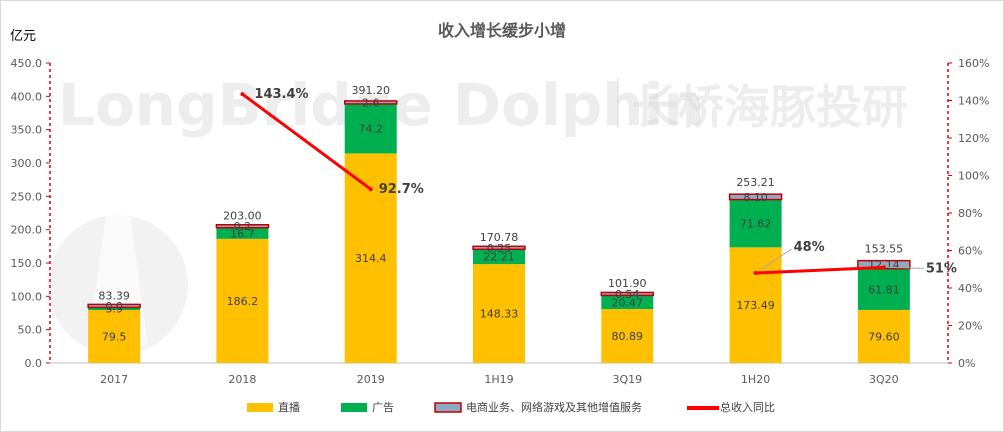 This screenshot has height=432, width=1004. I want to click on legend-label: 广告, so click(383, 407).